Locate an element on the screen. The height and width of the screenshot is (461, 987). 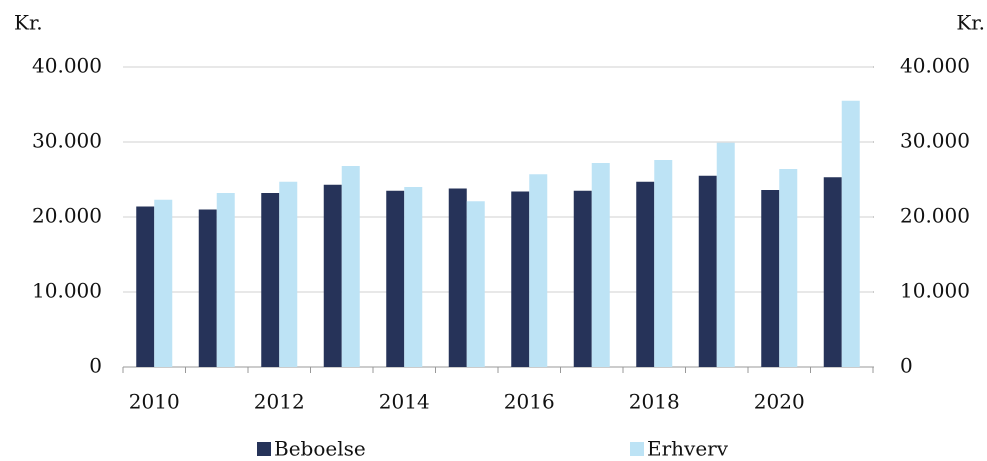
legend-label: Beboelse is located at coordinates (320, 449).